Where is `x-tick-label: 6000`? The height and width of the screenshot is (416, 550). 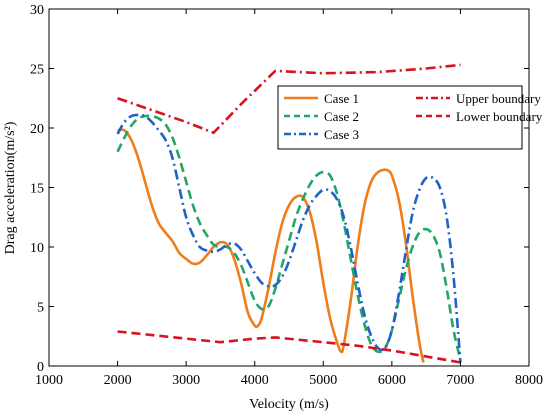
x-tick-label: 6000 is located at coordinates (392, 380).